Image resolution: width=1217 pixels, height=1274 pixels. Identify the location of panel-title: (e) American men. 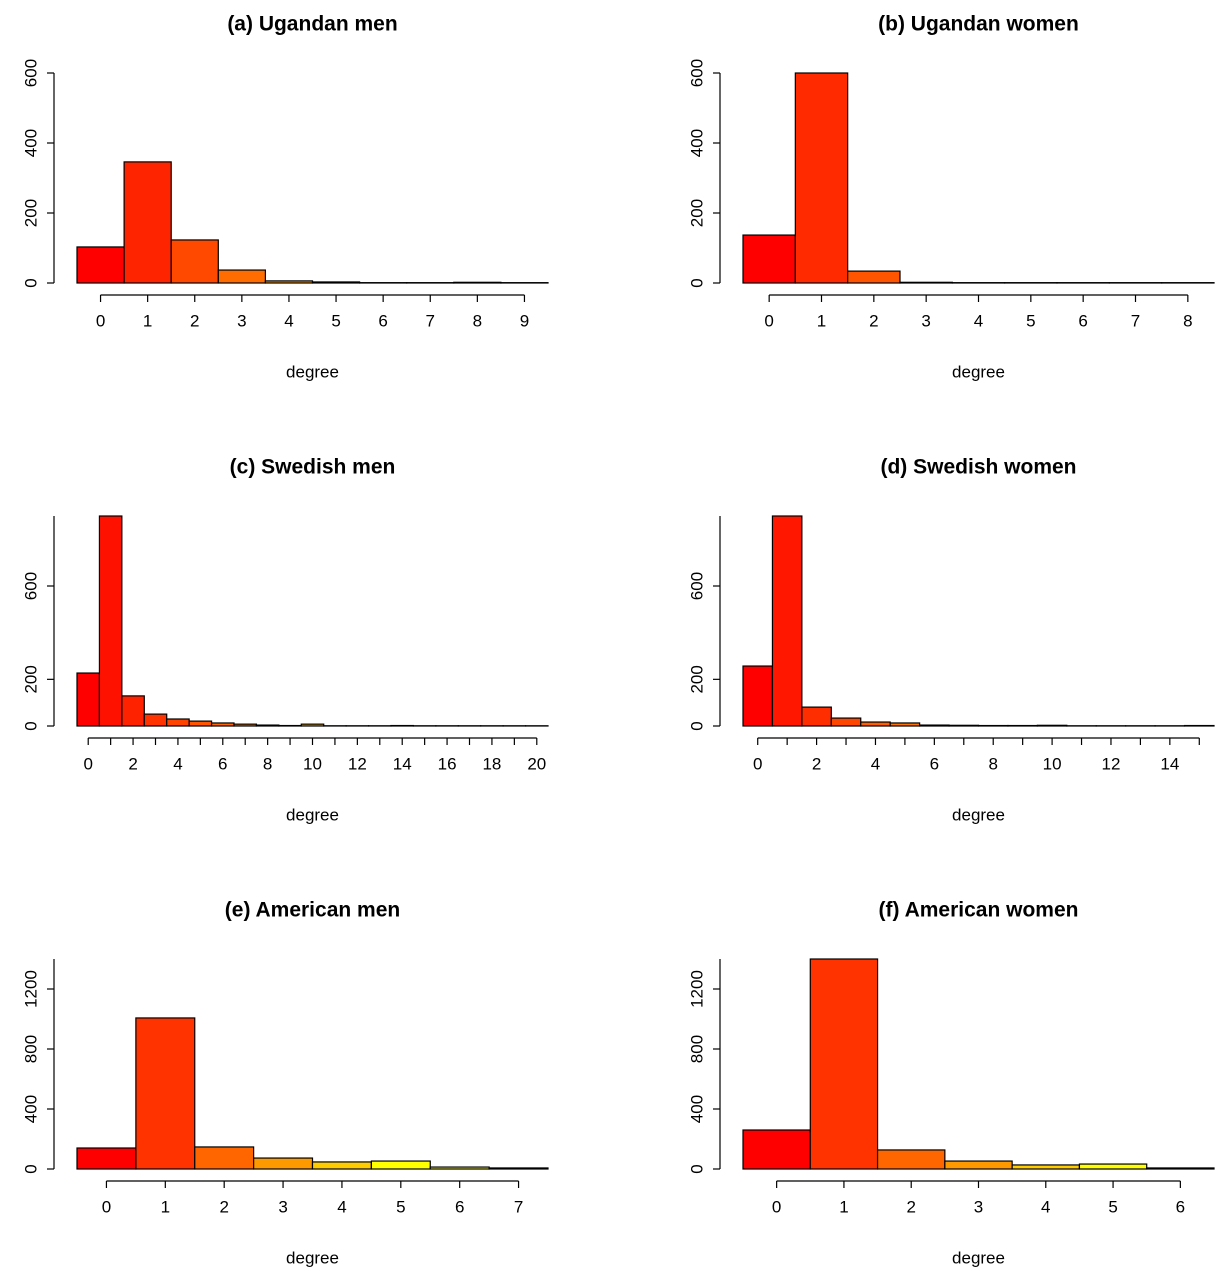
(312, 910).